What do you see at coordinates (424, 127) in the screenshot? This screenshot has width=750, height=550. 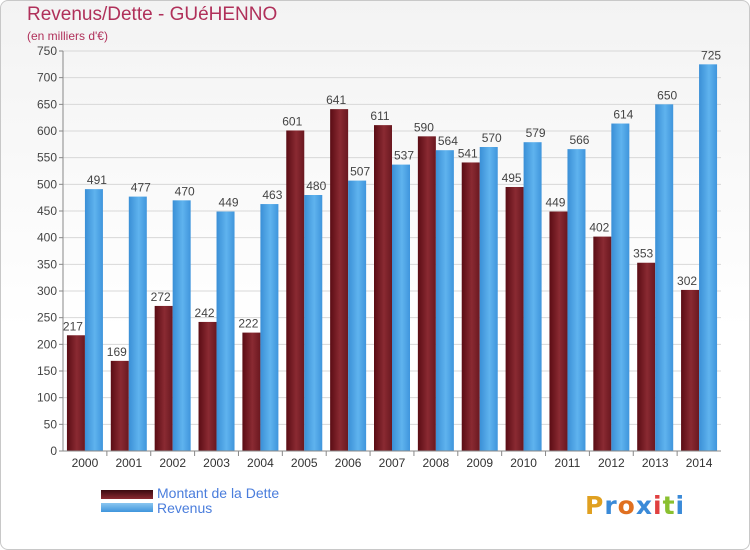 I see `data-label: 590` at bounding box center [424, 127].